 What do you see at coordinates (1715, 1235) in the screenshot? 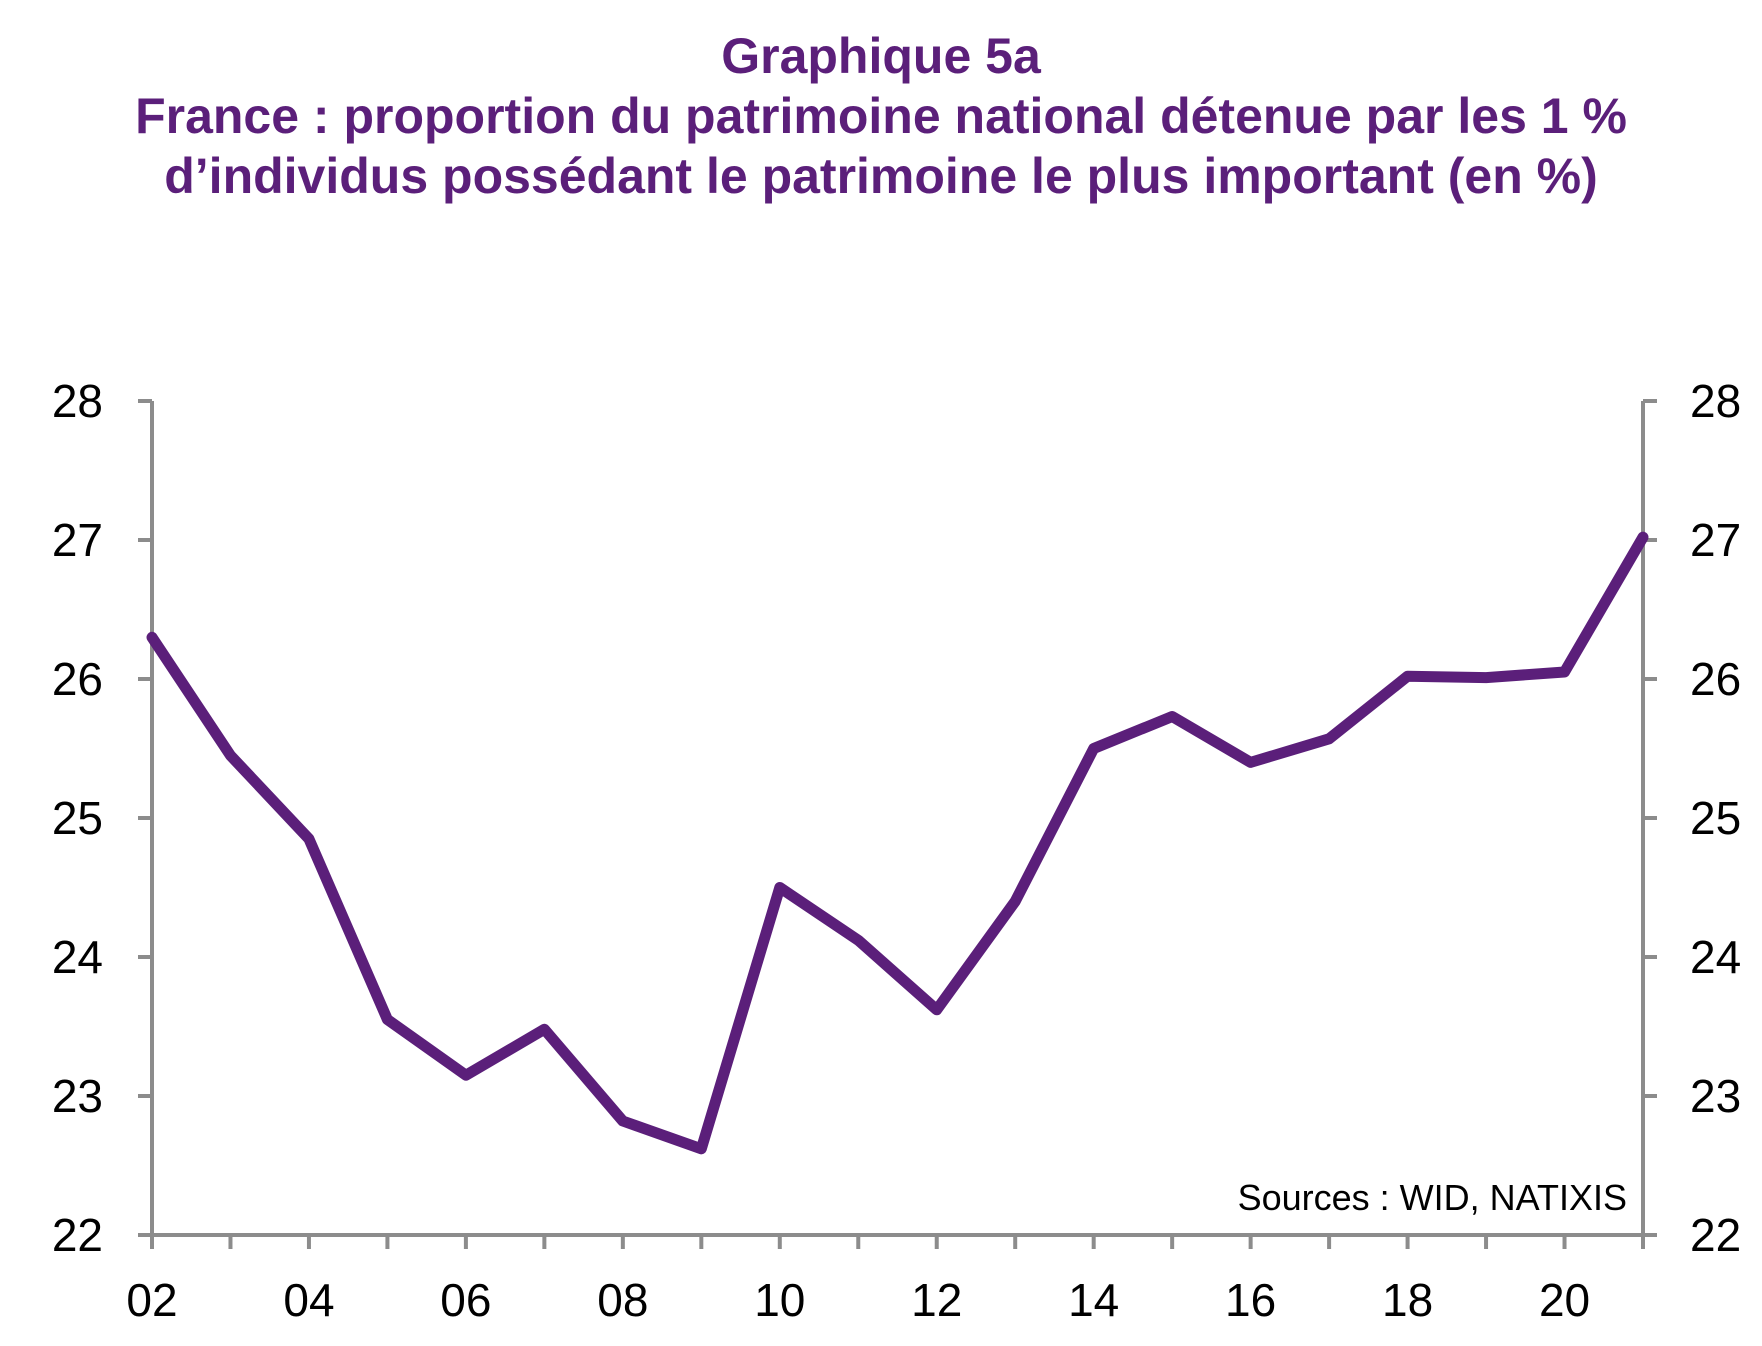
I see `y-tick-label-right: 22` at bounding box center [1715, 1235].